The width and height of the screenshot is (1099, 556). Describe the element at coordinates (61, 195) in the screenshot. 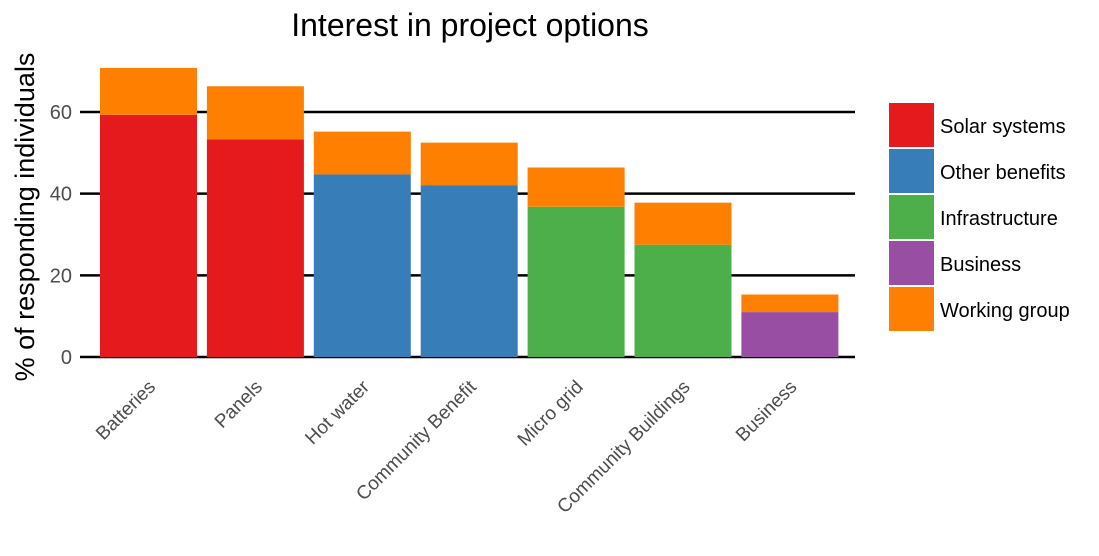

I see `y-tick-label: 40` at that location.